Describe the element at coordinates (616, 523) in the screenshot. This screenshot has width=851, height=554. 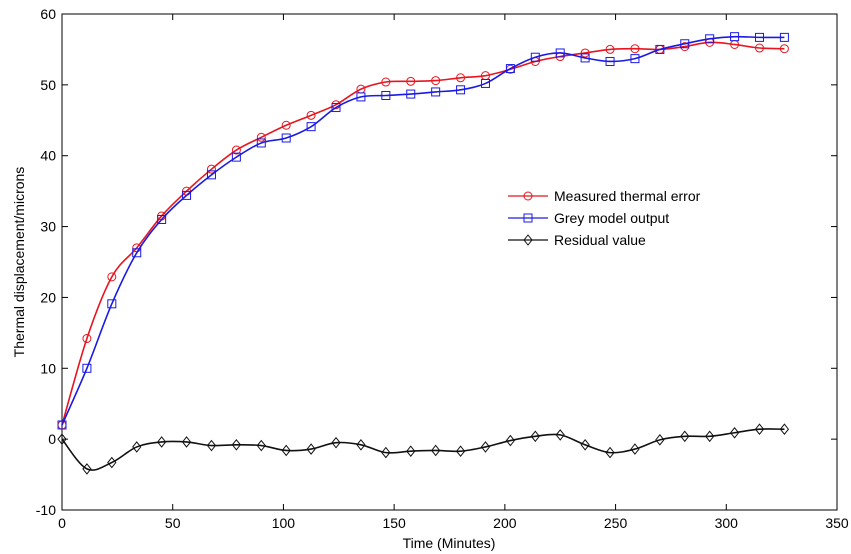
I see `x-tick-label: 250` at that location.